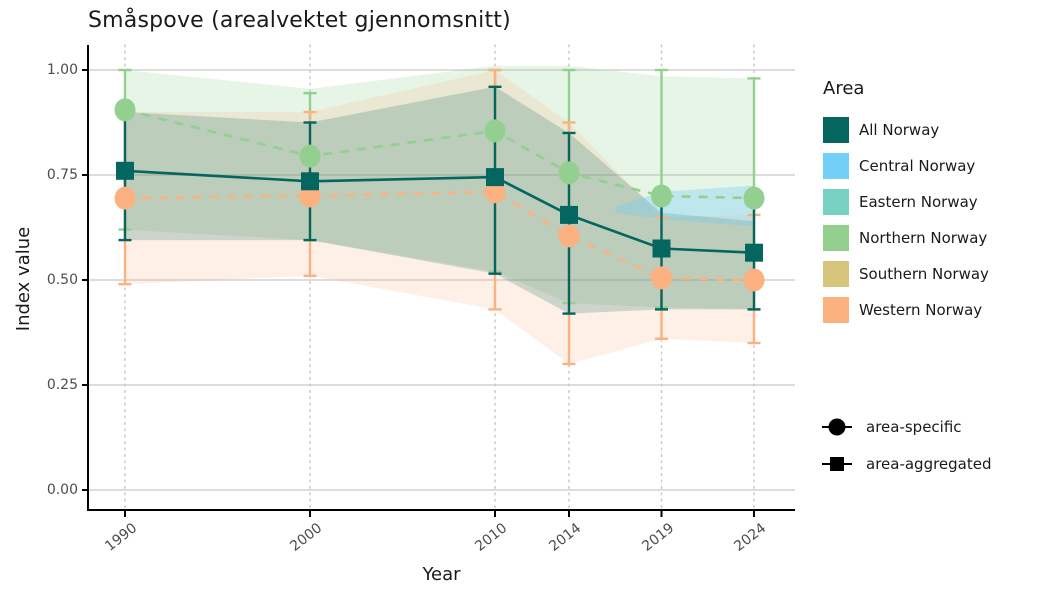 The image size is (1050, 600). I want to click on shape-legend-label: area-specific, so click(914, 426).